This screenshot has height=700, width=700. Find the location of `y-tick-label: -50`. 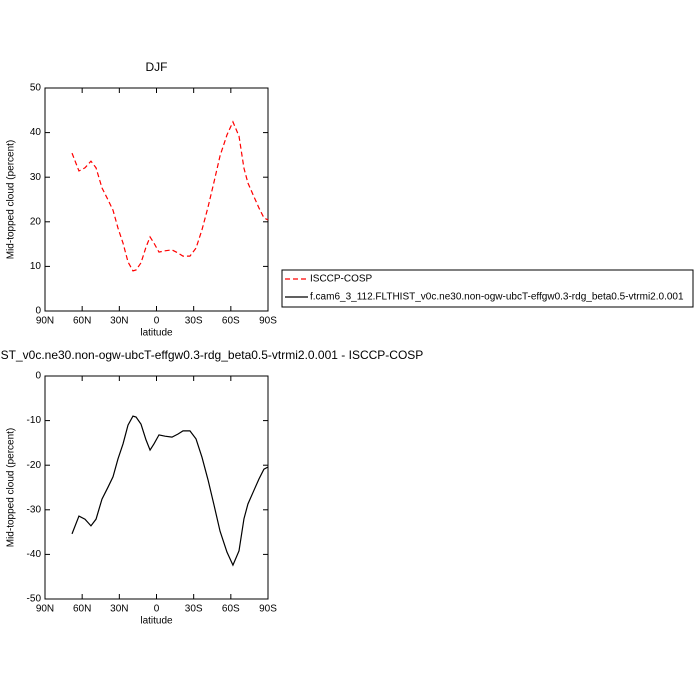

y-tick-label: -50 is located at coordinates (34, 599).